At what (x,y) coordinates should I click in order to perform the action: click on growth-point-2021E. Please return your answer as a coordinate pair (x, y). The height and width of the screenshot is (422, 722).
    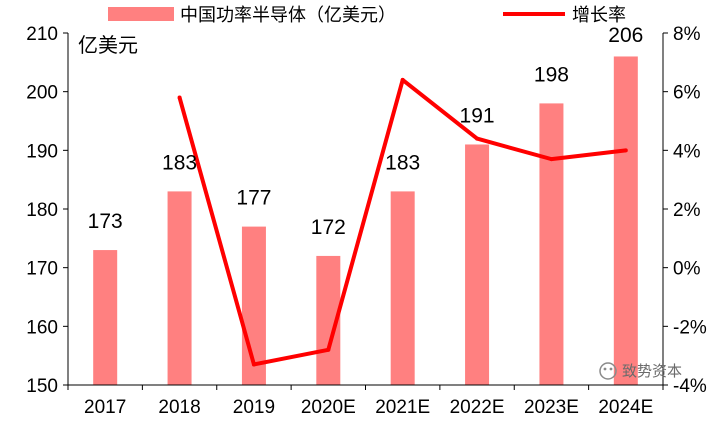
    Looking at the image, I should click on (402, 79).